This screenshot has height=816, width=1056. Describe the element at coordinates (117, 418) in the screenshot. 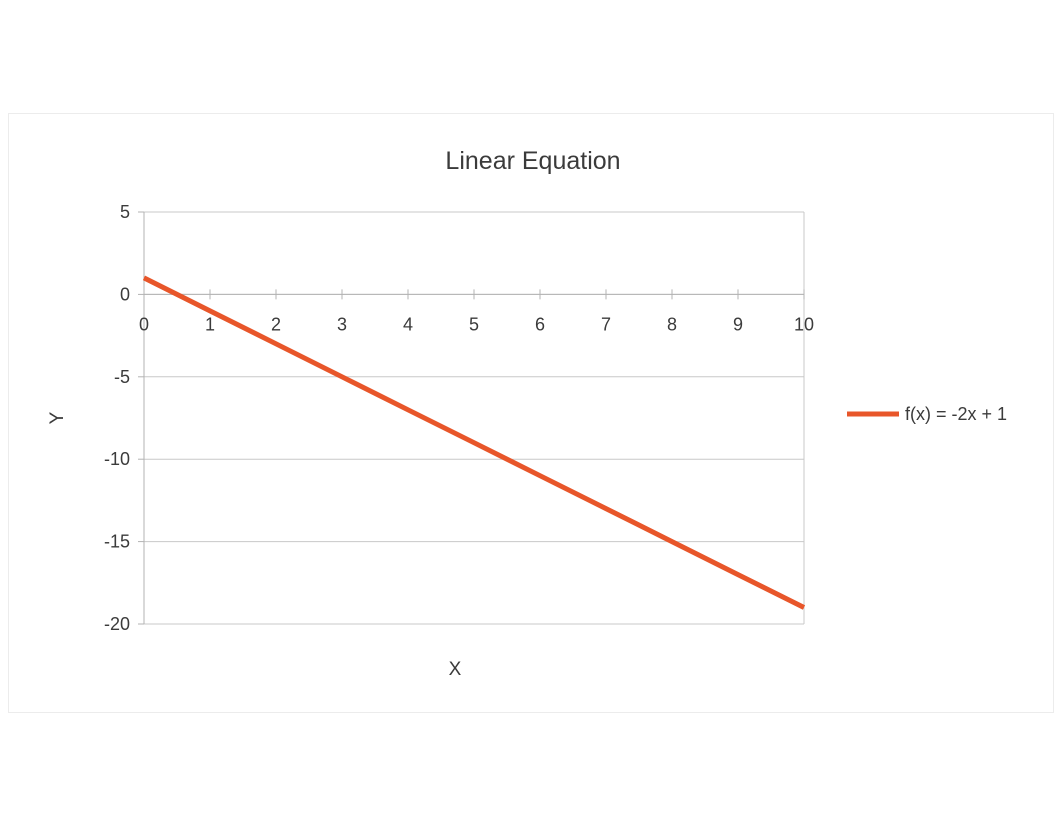

I see `y-tick-labels: 5 0 -5 -10 -15 -20` at that location.